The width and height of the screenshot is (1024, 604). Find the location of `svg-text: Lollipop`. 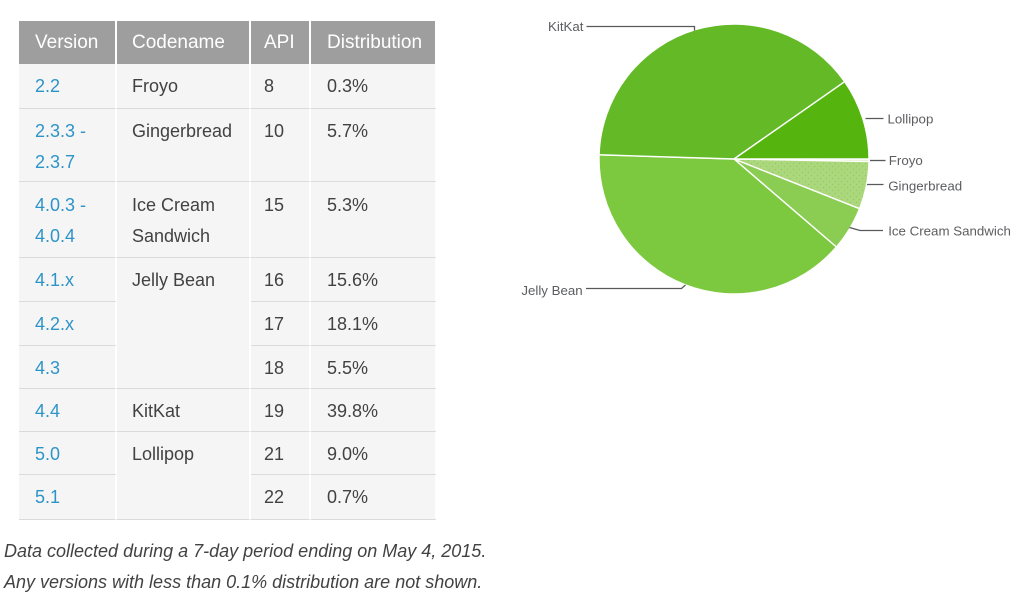

svg-text: Lollipop is located at coordinates (911, 119).